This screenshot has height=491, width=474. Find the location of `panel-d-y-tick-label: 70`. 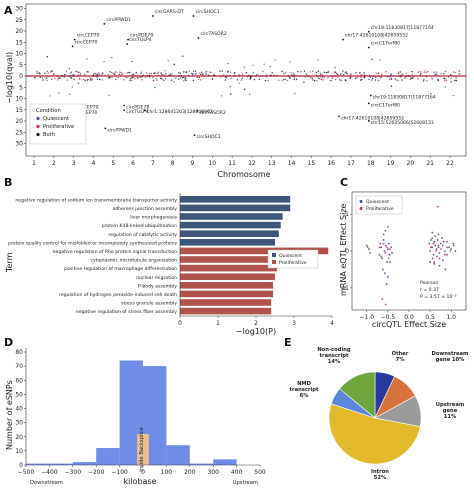

panel-d-y-tick-label: 70 is located at coordinates (19, 366).